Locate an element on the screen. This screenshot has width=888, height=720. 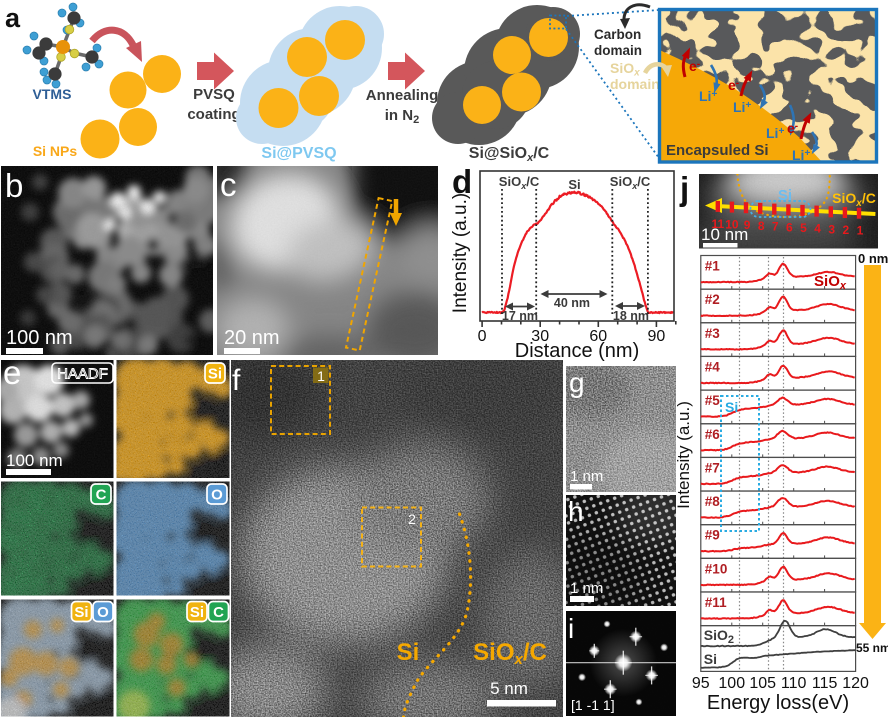
svg-text: Si@PVSQ is located at coordinates (298, 153).